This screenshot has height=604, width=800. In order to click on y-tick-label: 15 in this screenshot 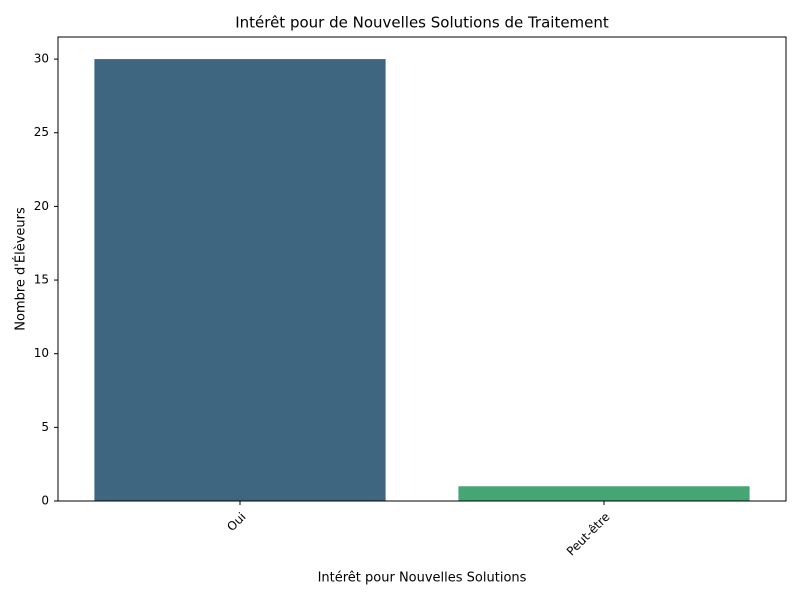, I will do `click(41, 280)`.